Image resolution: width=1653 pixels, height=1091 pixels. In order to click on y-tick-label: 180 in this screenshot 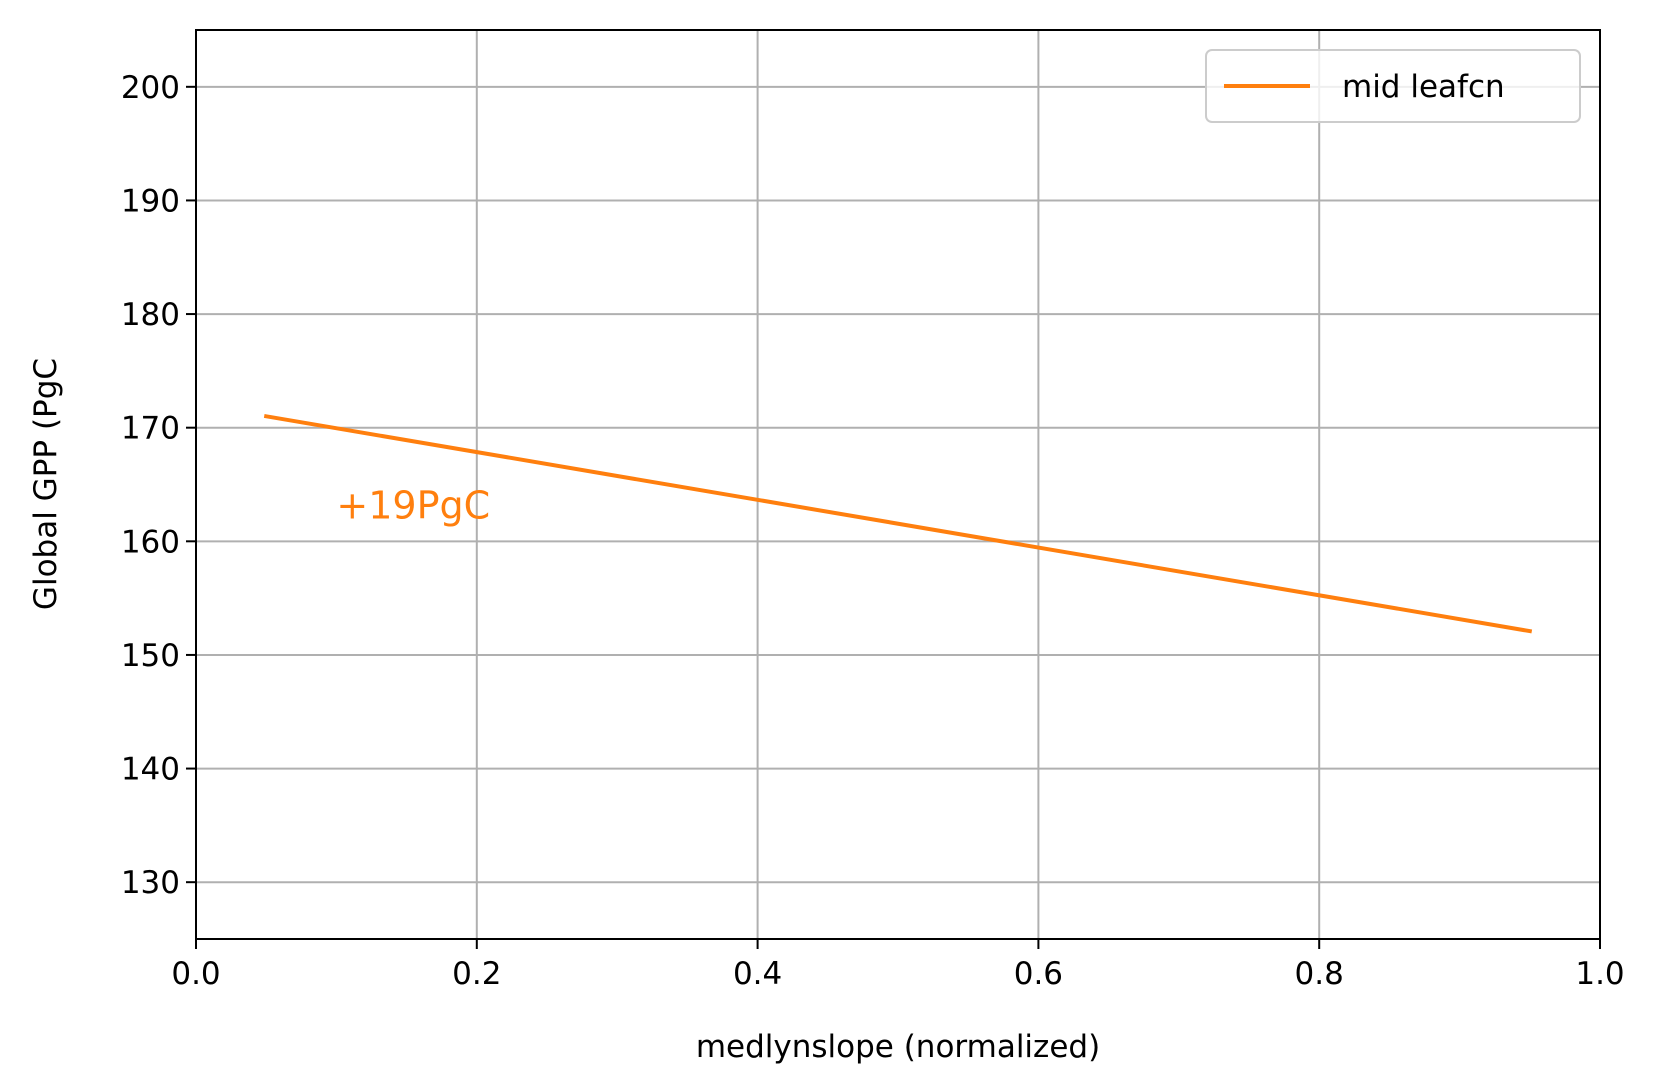, I will do `click(150, 315)`.